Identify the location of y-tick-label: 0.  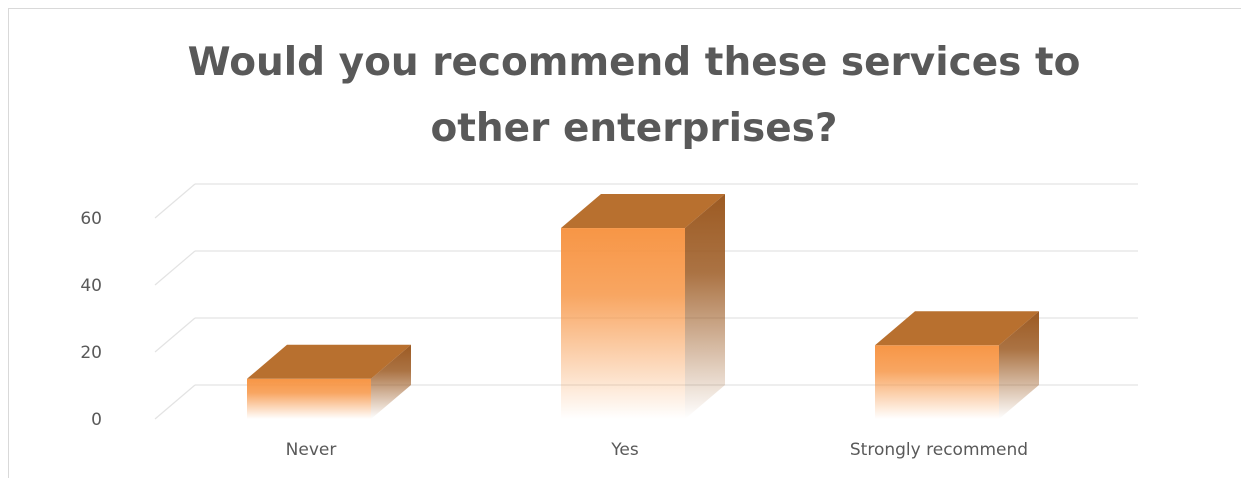
(96, 420).